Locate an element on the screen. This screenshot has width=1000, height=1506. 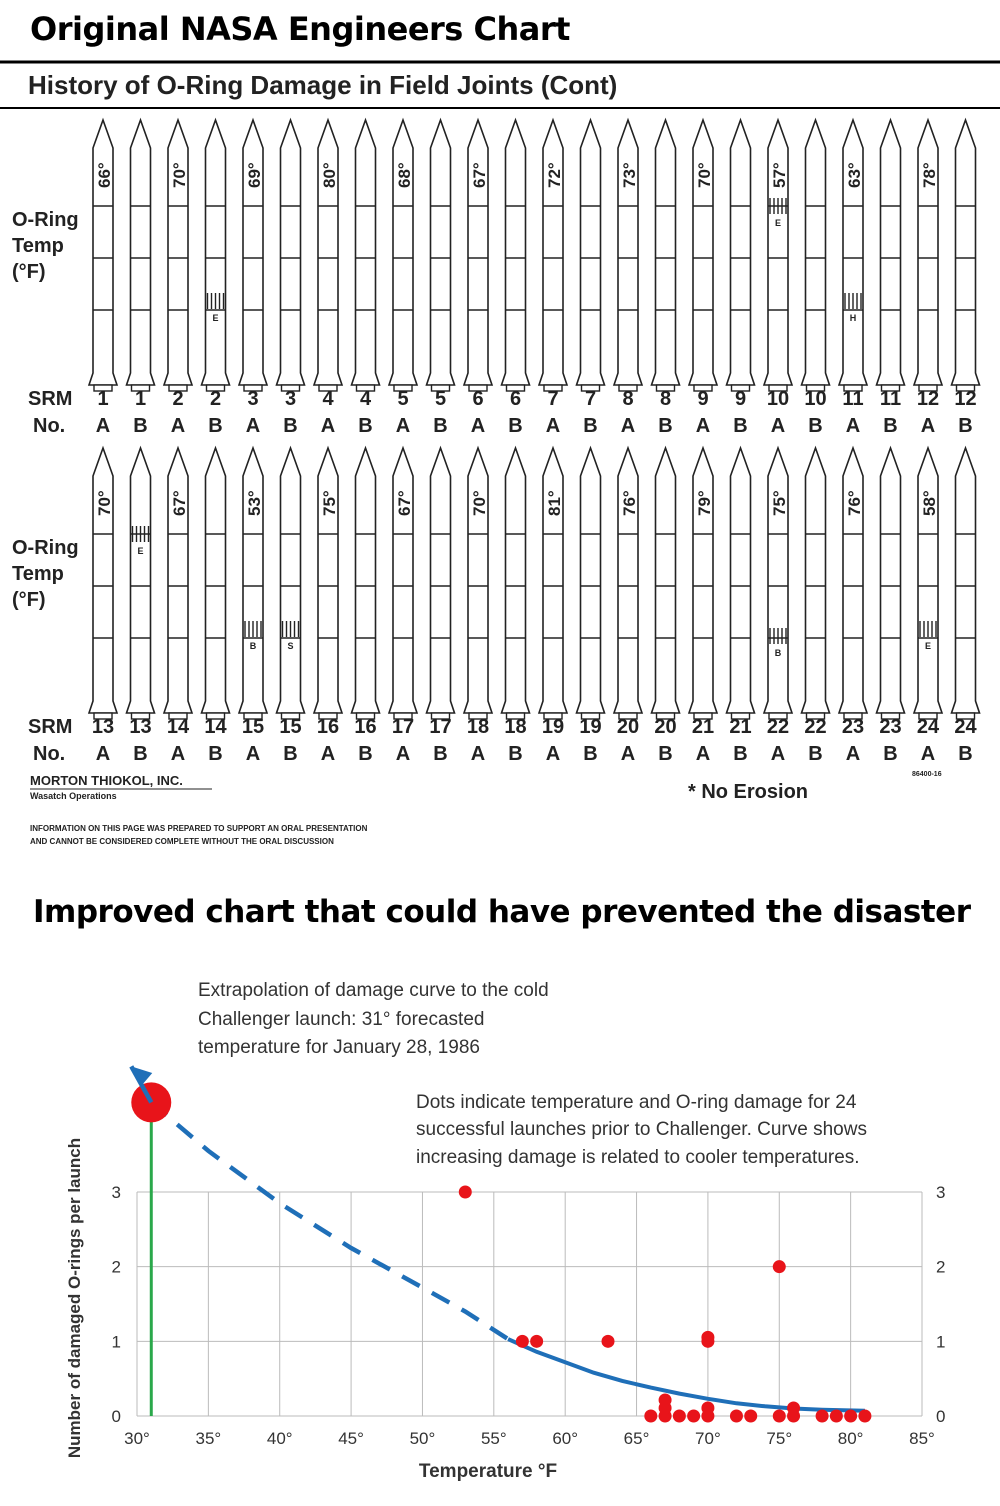
rocket-14a: 67° is located at coordinates (178, 582).